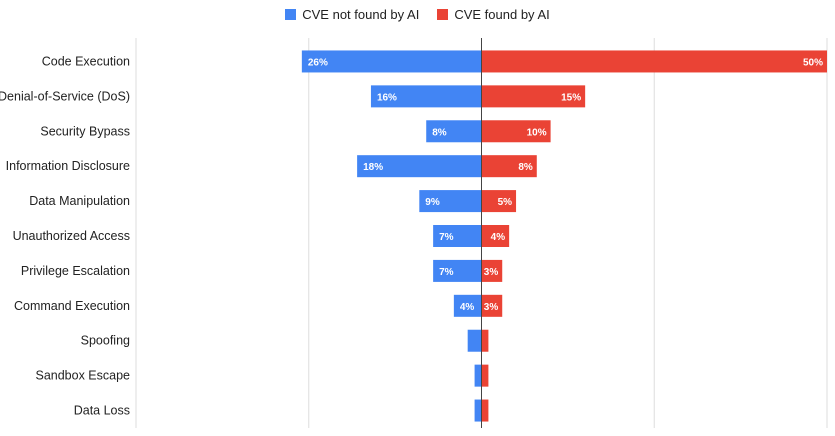 The height and width of the screenshot is (436, 835). What do you see at coordinates (571, 97) in the screenshot?
I see `data-label: 15%` at bounding box center [571, 97].